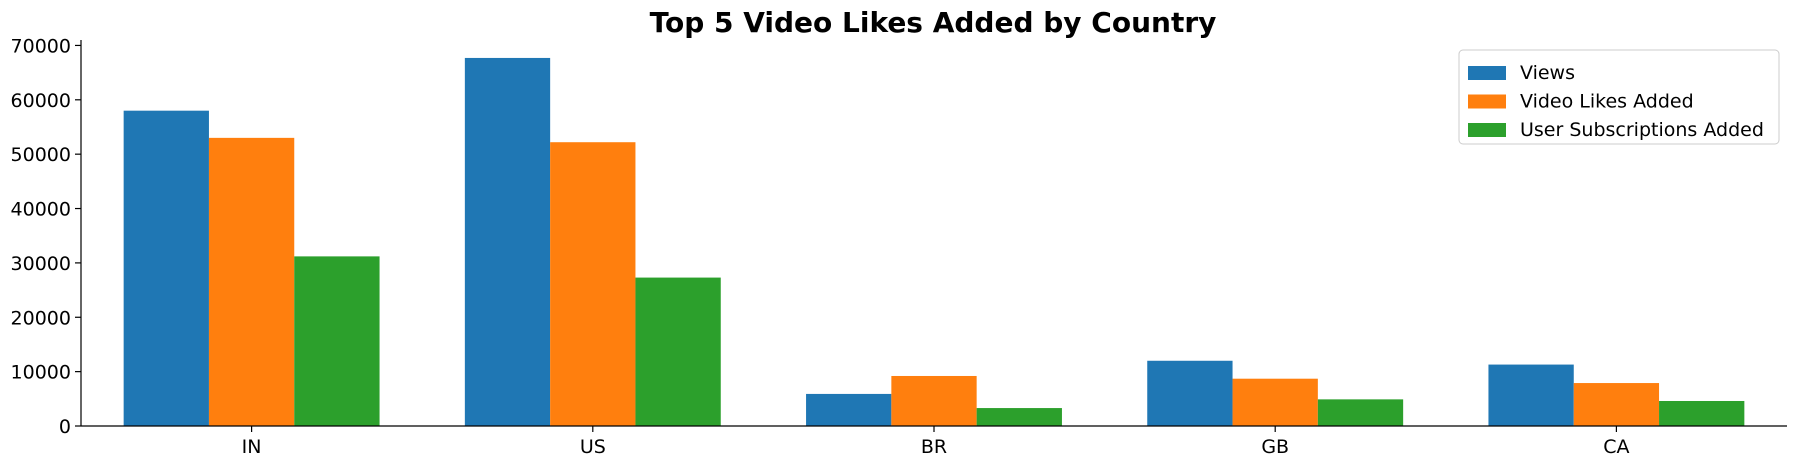 Image resolution: width=1796 pixels, height=464 pixels. Describe the element at coordinates (678, 351) in the screenshot. I see `bar-us-user-subscriptions-added` at that location.